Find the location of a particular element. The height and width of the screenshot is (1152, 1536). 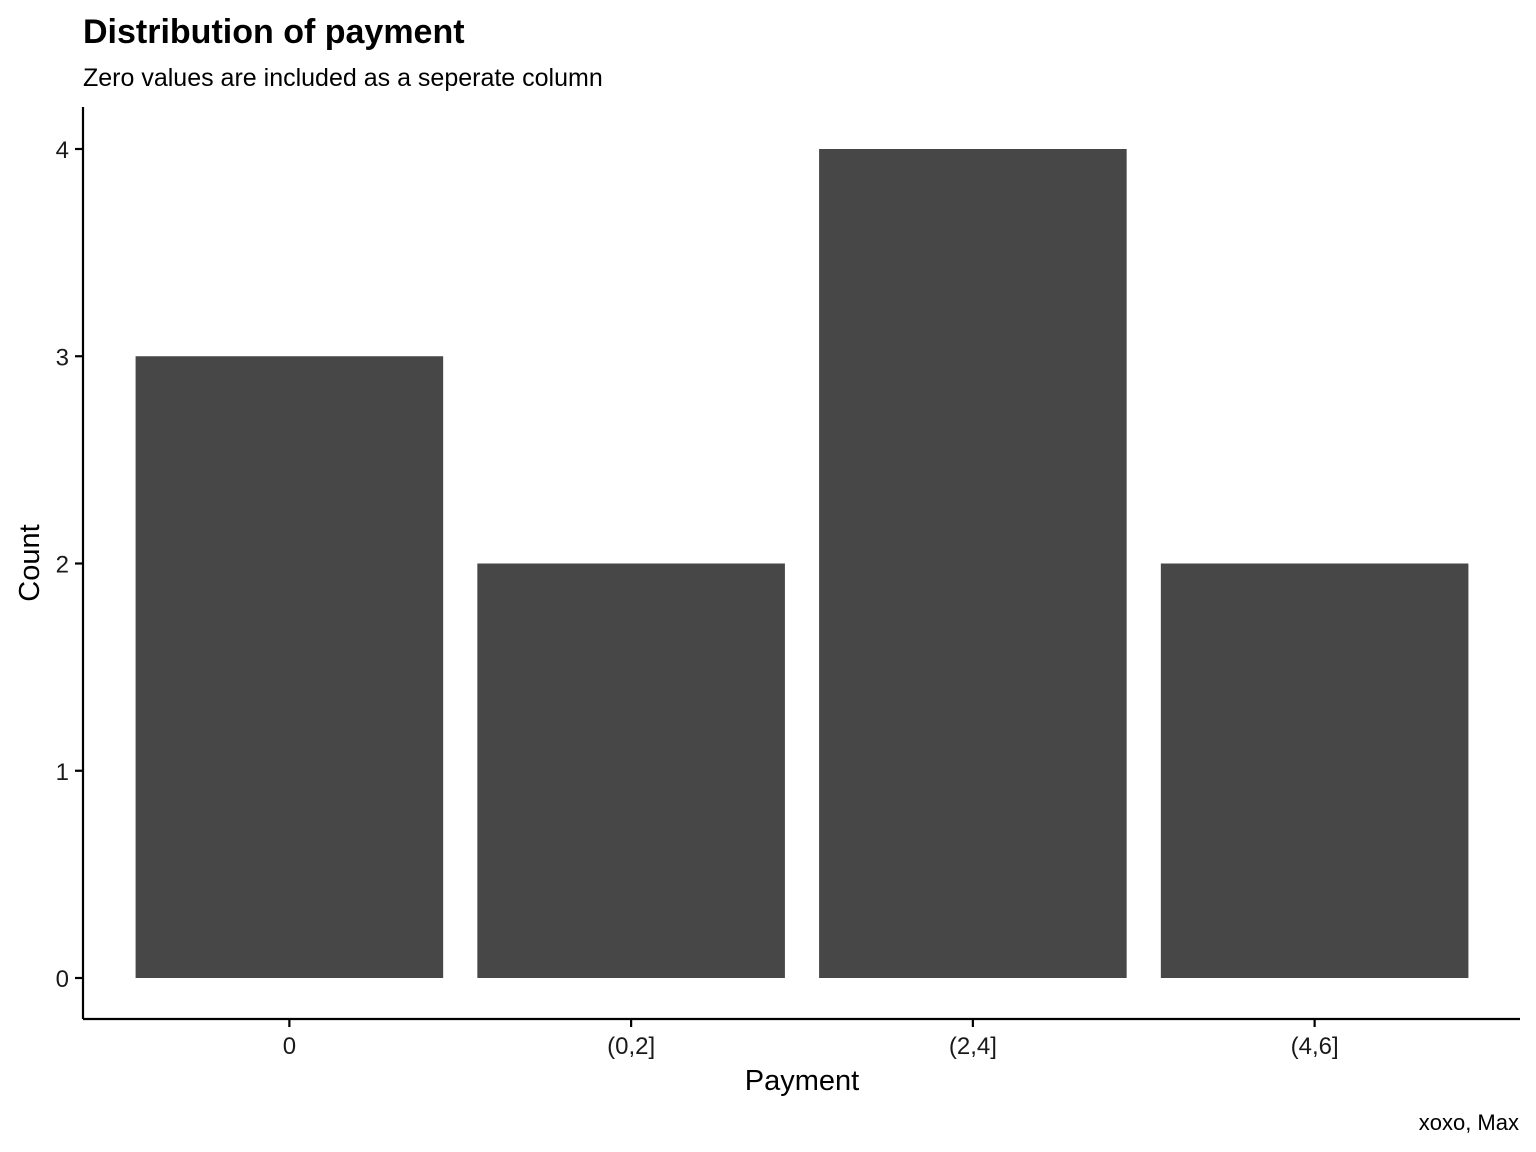

y-axis: 0 1 2 3 4 is located at coordinates (70, 563).